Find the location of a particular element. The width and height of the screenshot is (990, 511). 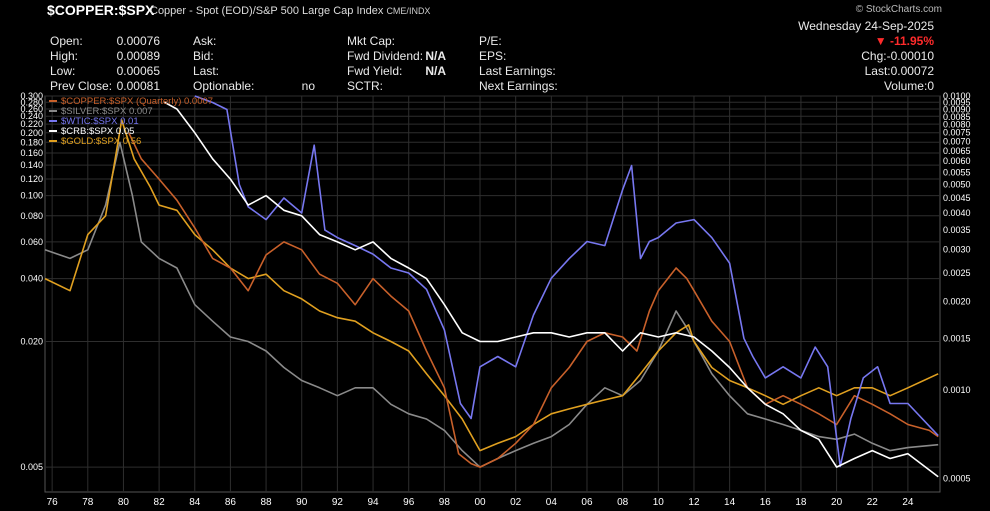

quote-label-ask: Ask: is located at coordinates (205, 41).